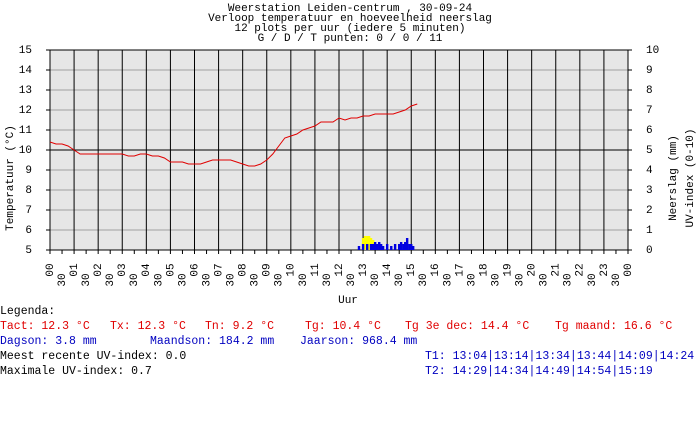 This screenshot has width=700, height=430. What do you see at coordinates (674, 178) in the screenshot?
I see `y2-axis-title: Neerslag (mm)` at bounding box center [674, 178].